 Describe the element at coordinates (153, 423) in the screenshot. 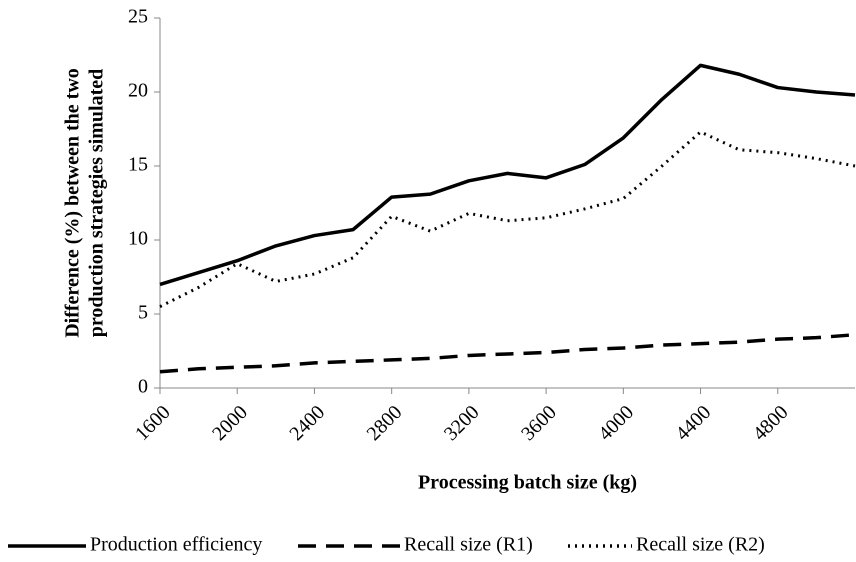

I see `x-tick-label: 1600` at that location.